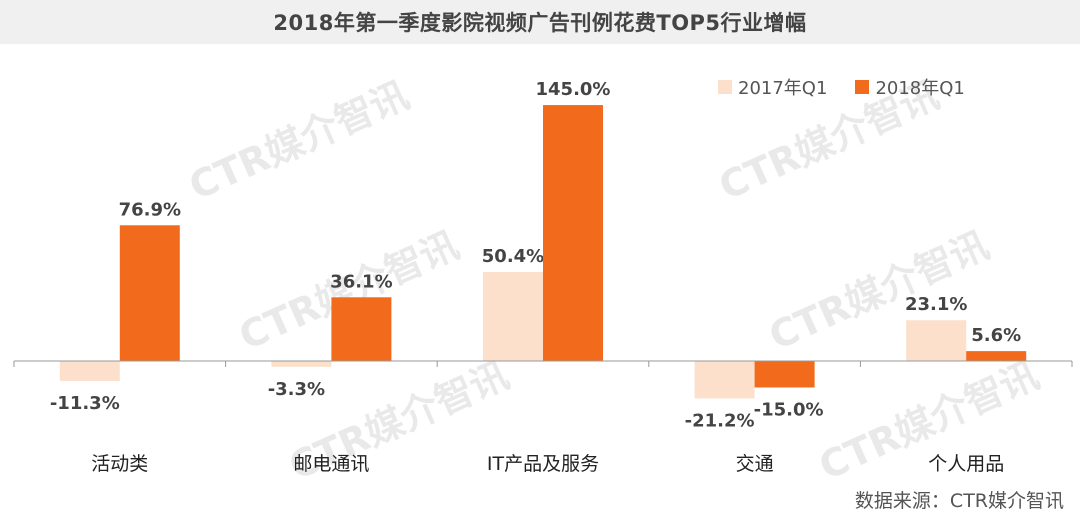  Describe the element at coordinates (150, 209) in the screenshot. I see `data-label: 76.9%` at that location.